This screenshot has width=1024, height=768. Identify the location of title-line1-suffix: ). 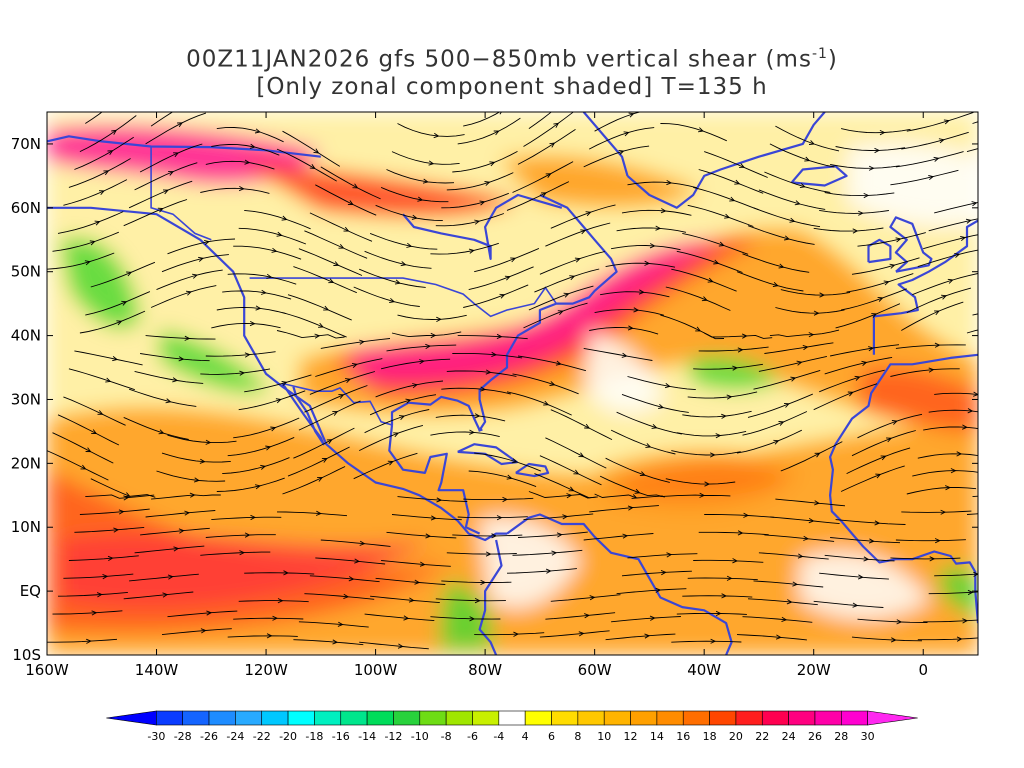
(832, 59).